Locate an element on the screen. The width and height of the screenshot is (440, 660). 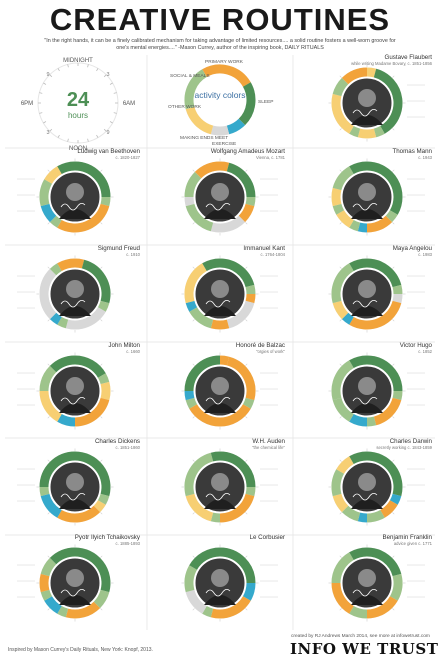
legend-arc-sleep is located at coordinates (247, 104).